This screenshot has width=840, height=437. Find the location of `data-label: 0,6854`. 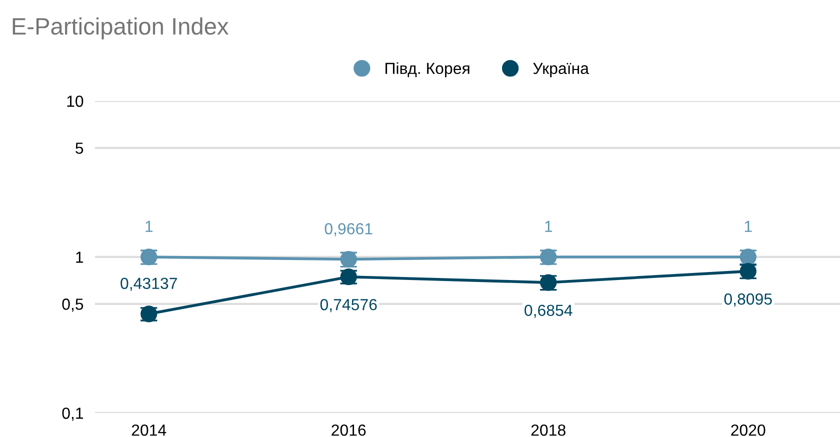

data-label: 0,6854 is located at coordinates (548, 311).